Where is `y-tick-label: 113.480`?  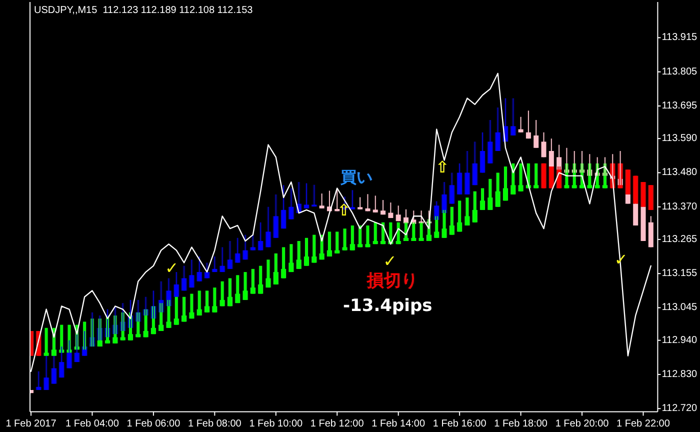 y-tick-label: 113.480 is located at coordinates (680, 172).